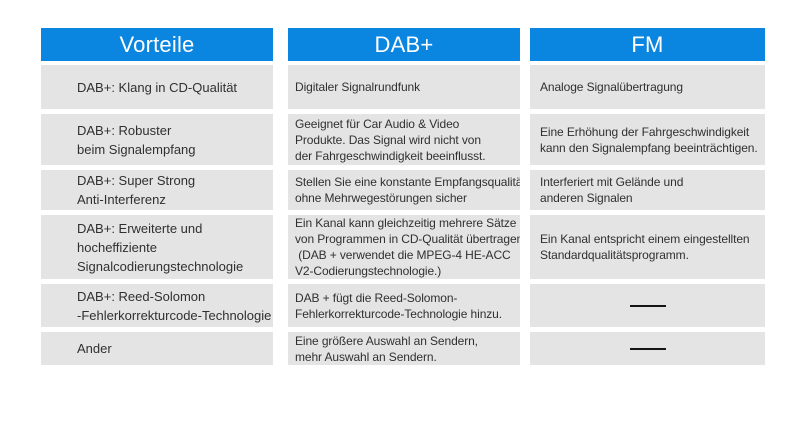 This screenshot has width=800, height=421. I want to click on cell-text: Digitaler Signalrundfunk, so click(358, 87).